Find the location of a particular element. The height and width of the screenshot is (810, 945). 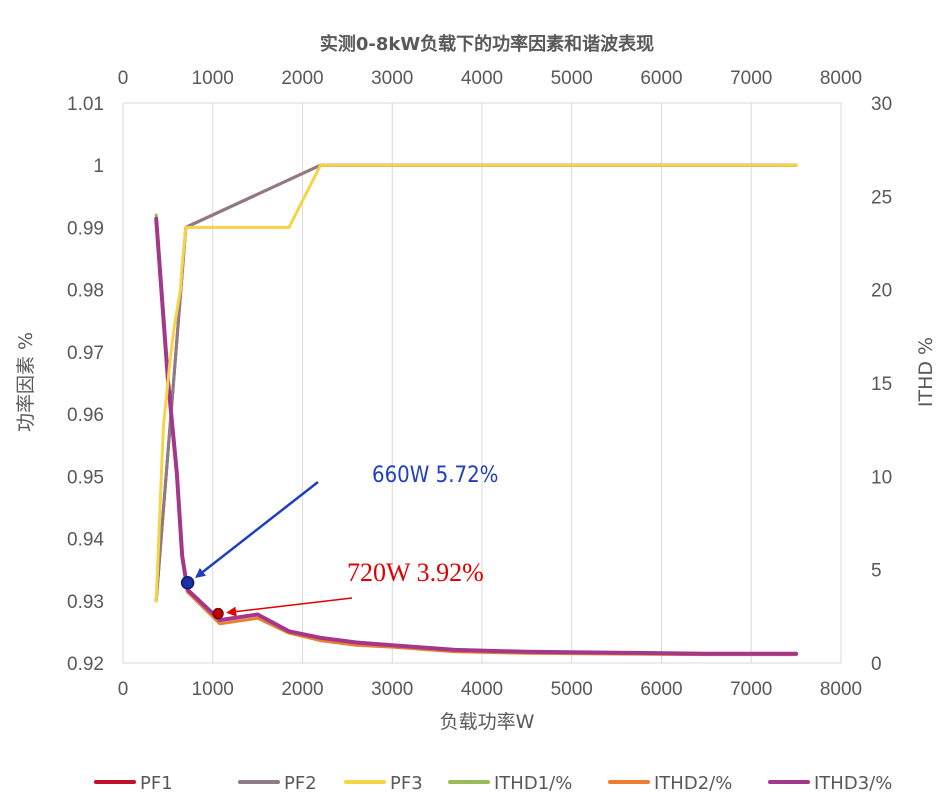

x-tick-label-top: 3000 is located at coordinates (392, 78).